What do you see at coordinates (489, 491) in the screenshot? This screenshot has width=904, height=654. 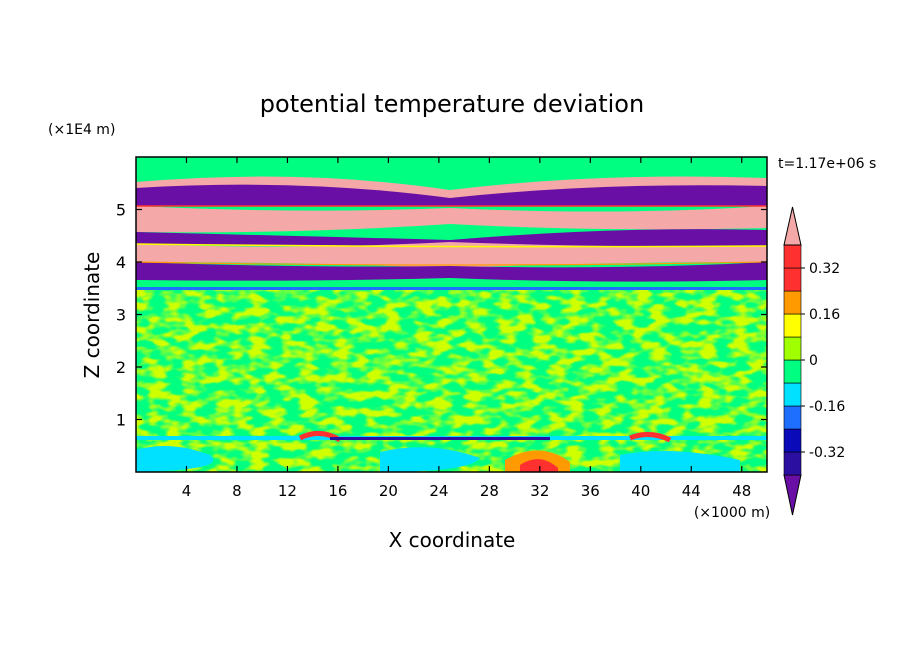 I see `x-tick-label: 28` at bounding box center [489, 491].